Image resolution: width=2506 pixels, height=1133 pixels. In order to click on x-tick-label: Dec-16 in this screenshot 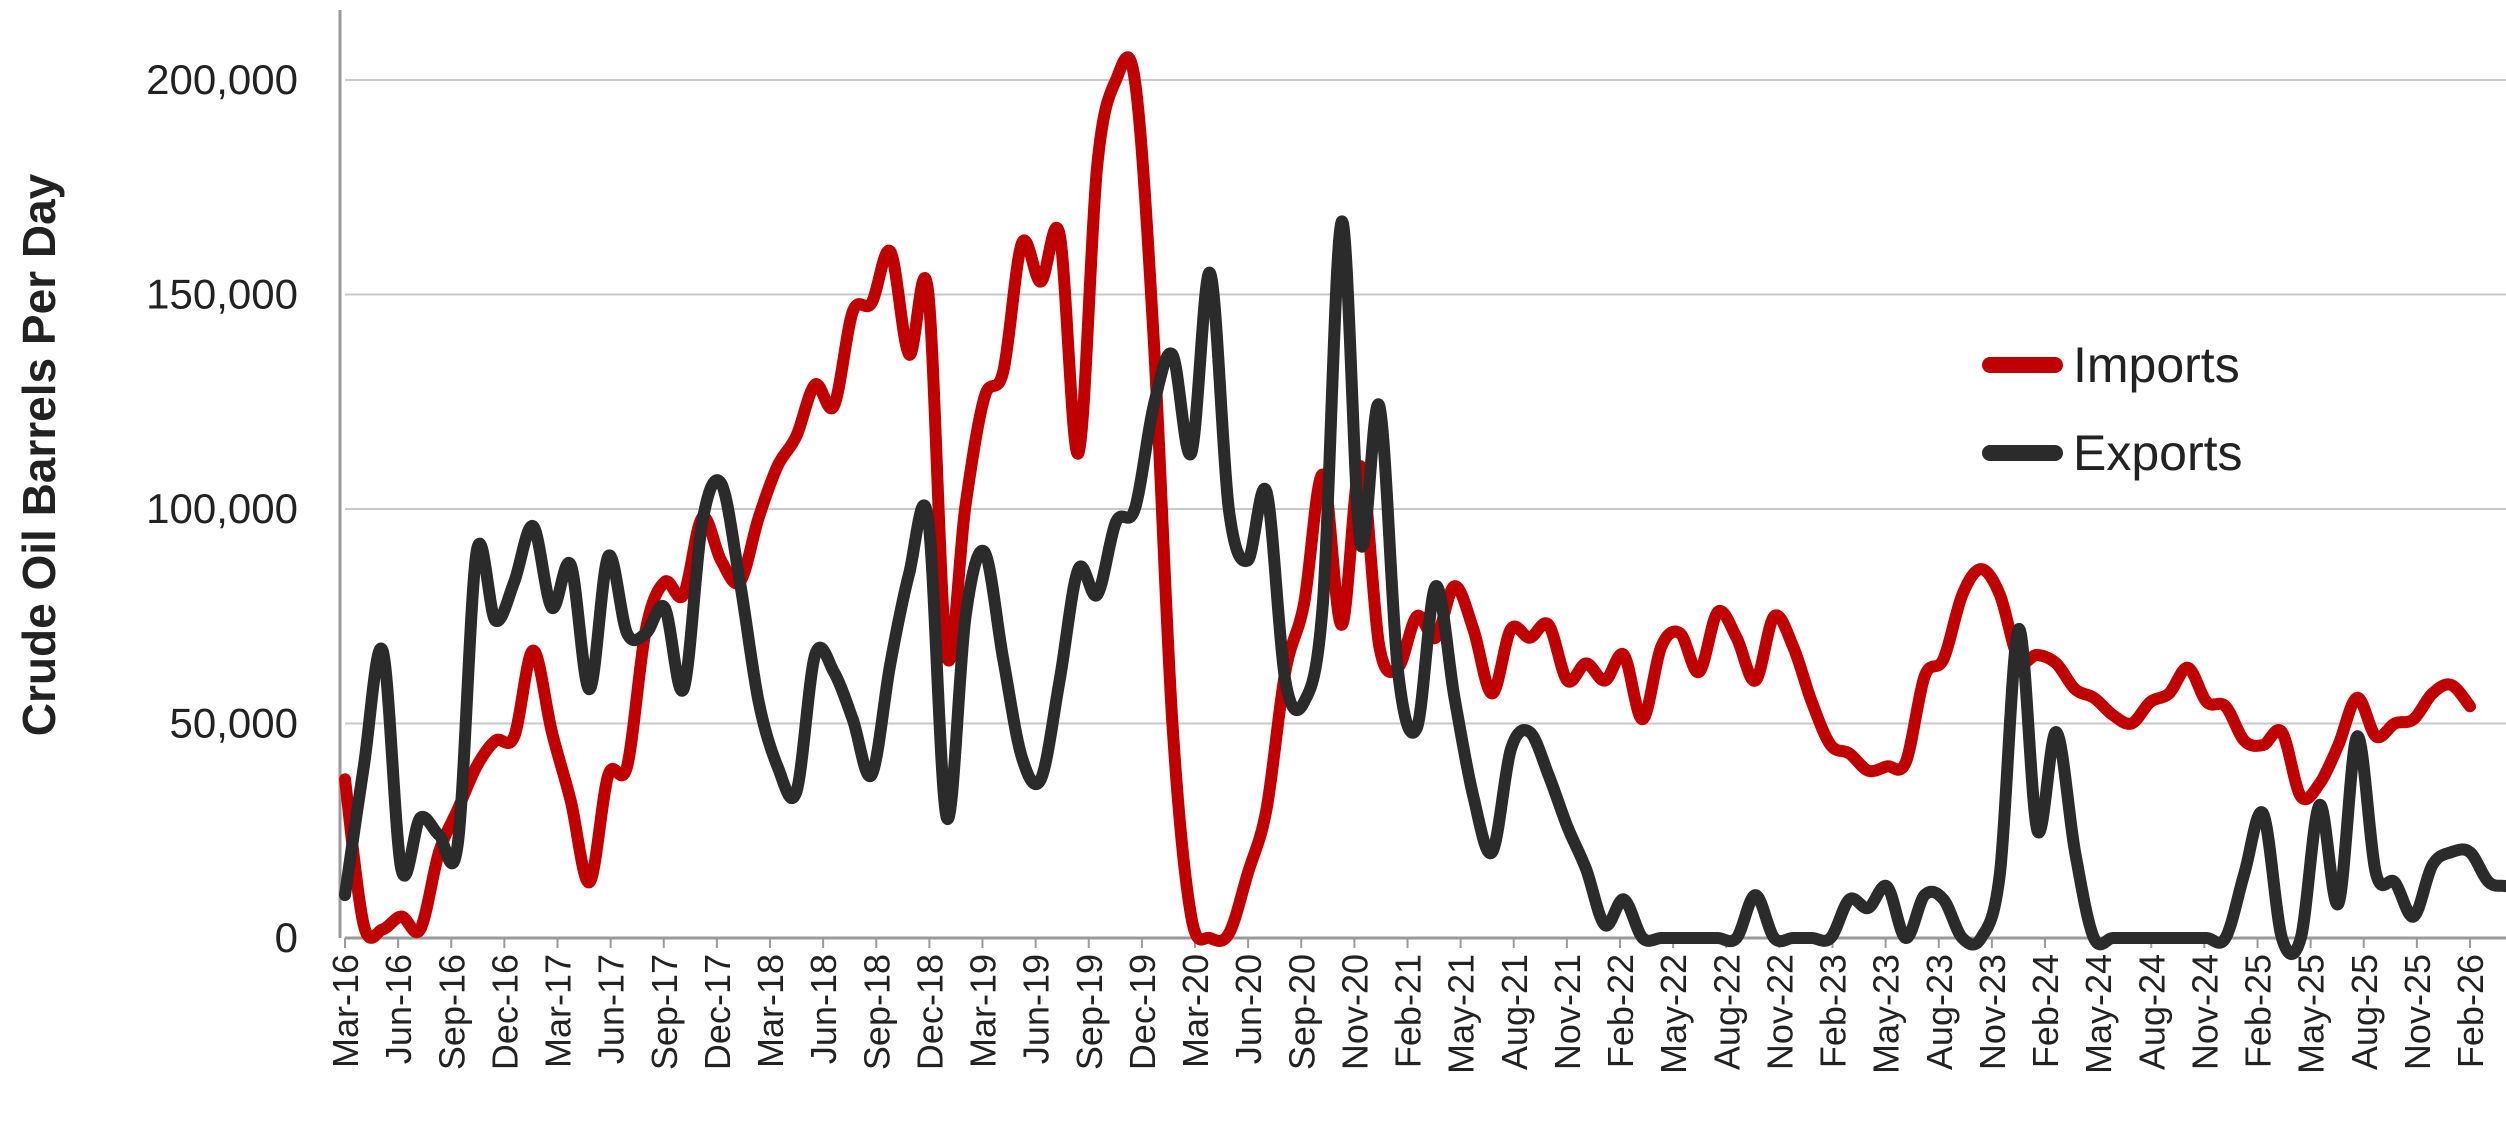, I will do `click(504, 1012)`.